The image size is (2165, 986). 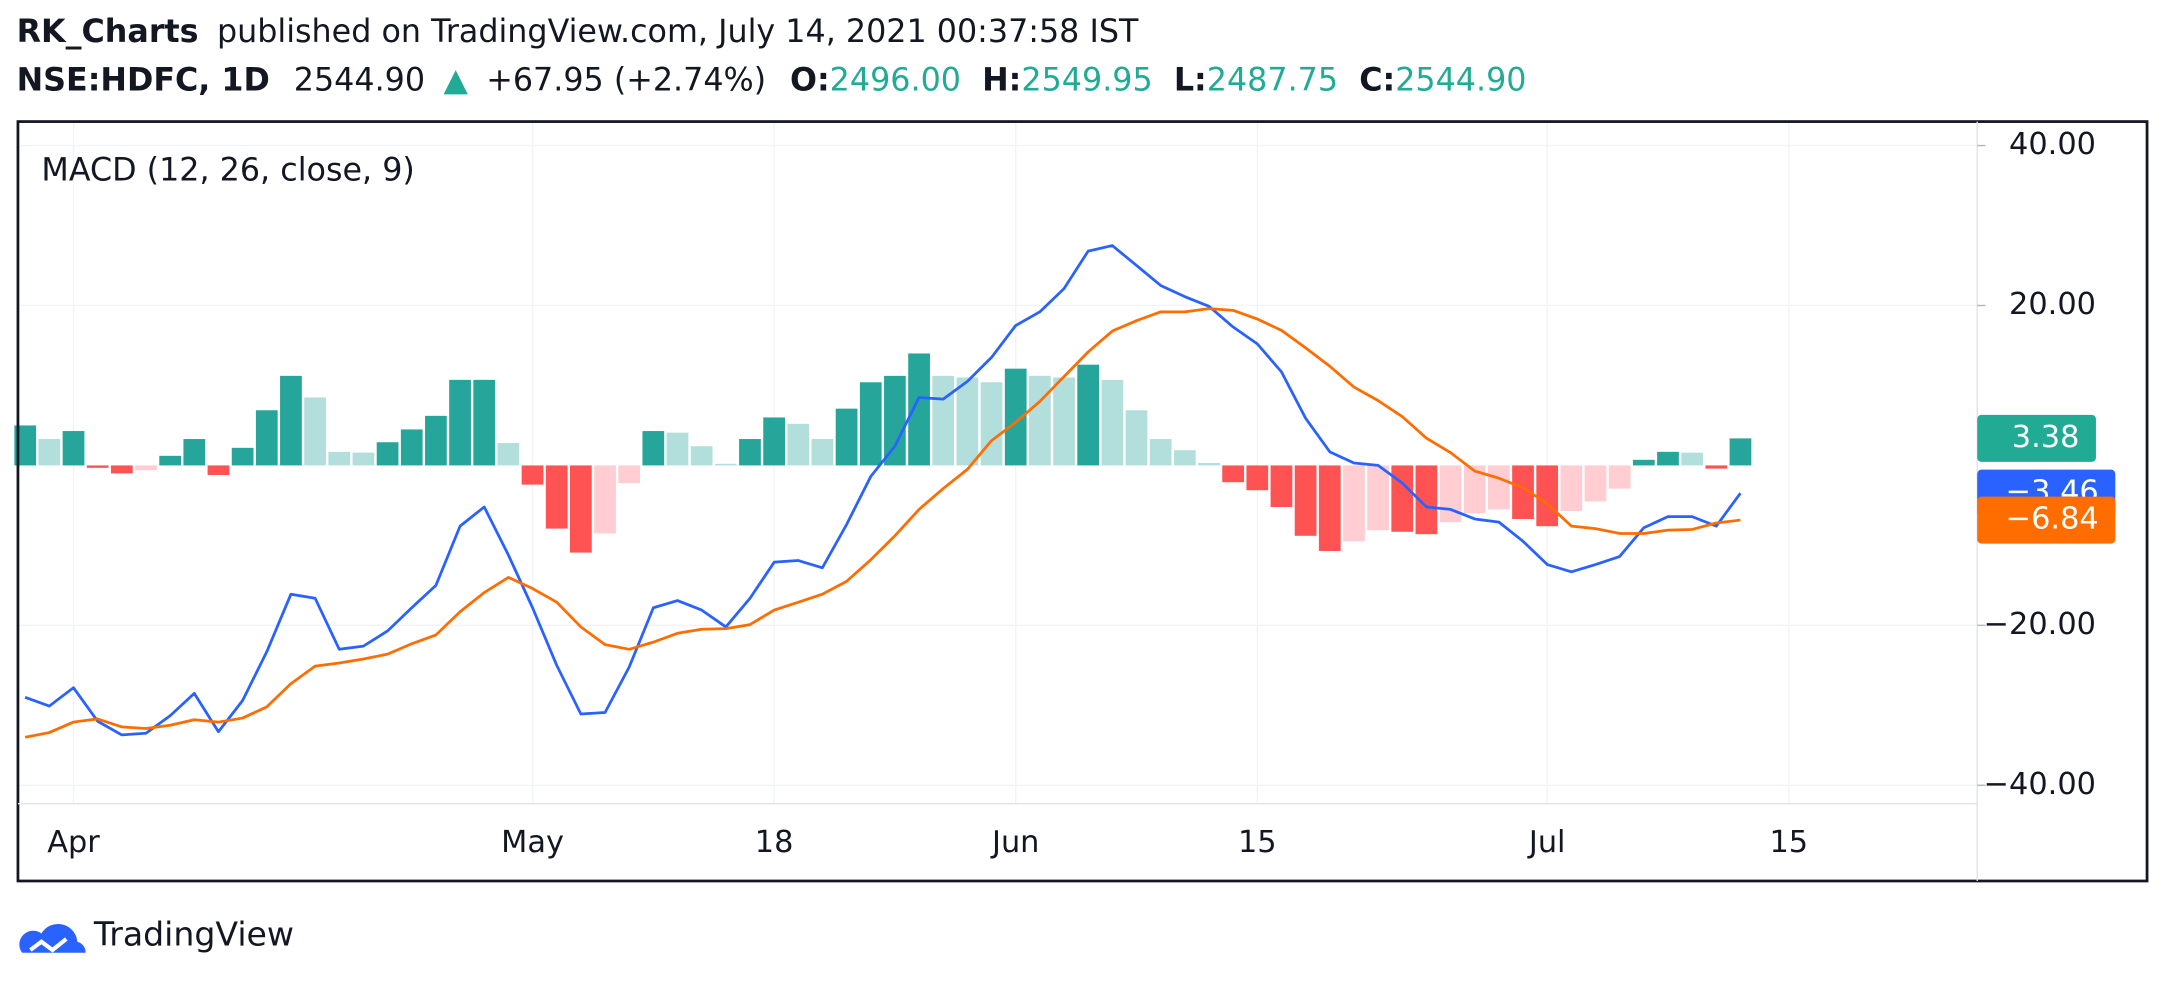 What do you see at coordinates (2040, 784) in the screenshot?
I see `y-tick-label: −40.00` at bounding box center [2040, 784].